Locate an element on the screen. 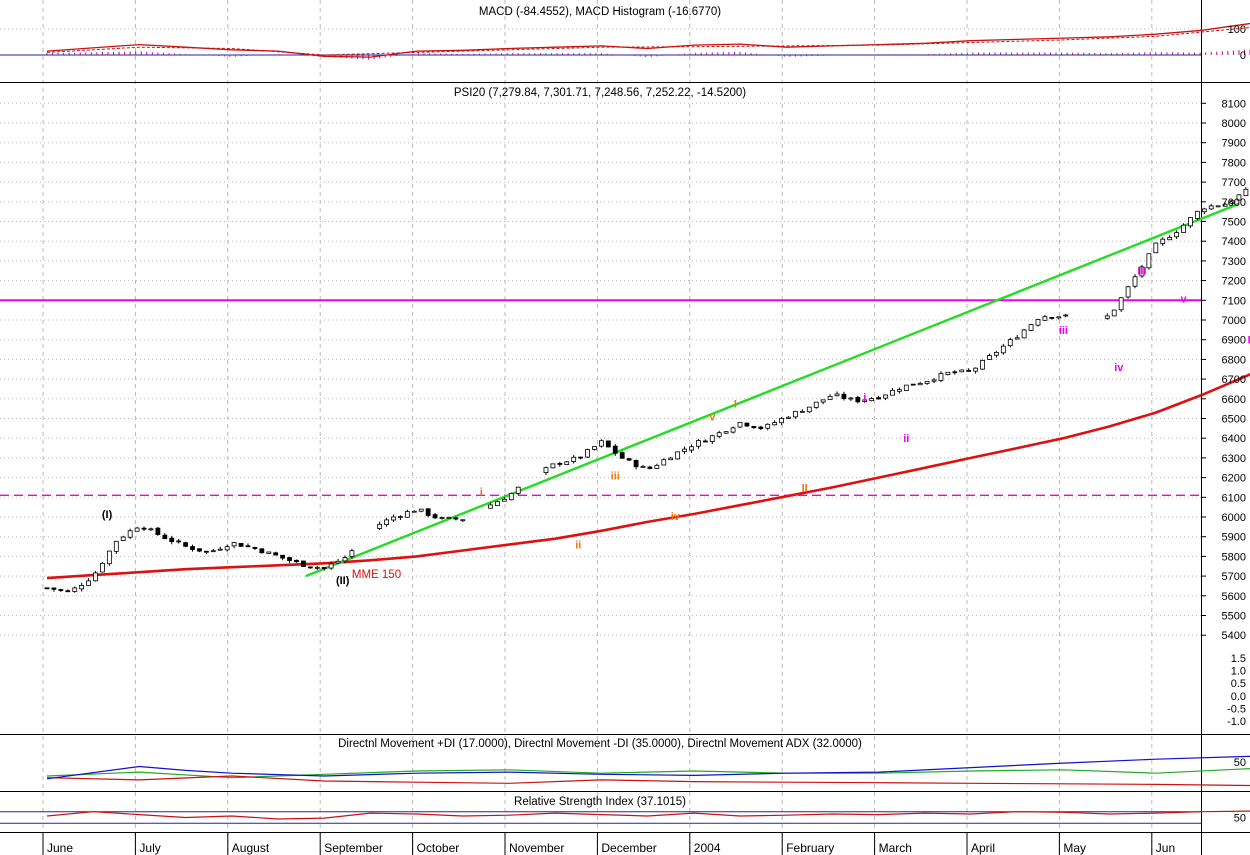 Image resolution: width=1250 pixels, height=855 pixels. y-tick-label: 7100 is located at coordinates (1234, 301).